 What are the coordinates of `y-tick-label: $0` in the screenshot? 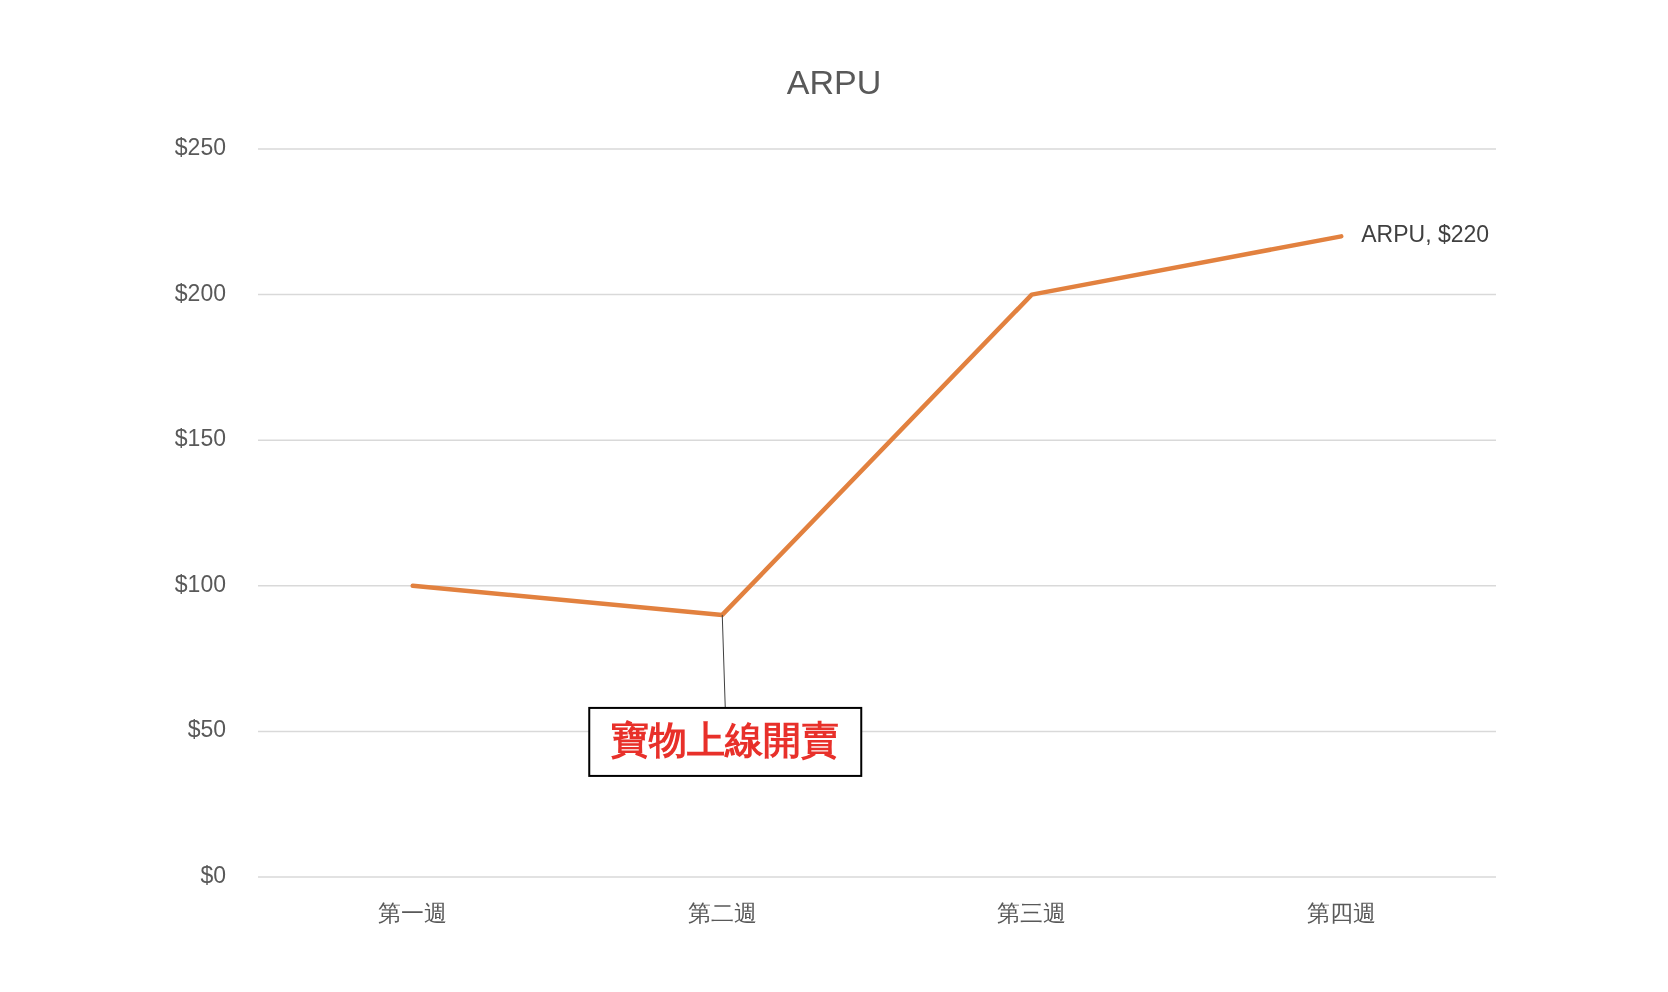 It's located at (213, 875).